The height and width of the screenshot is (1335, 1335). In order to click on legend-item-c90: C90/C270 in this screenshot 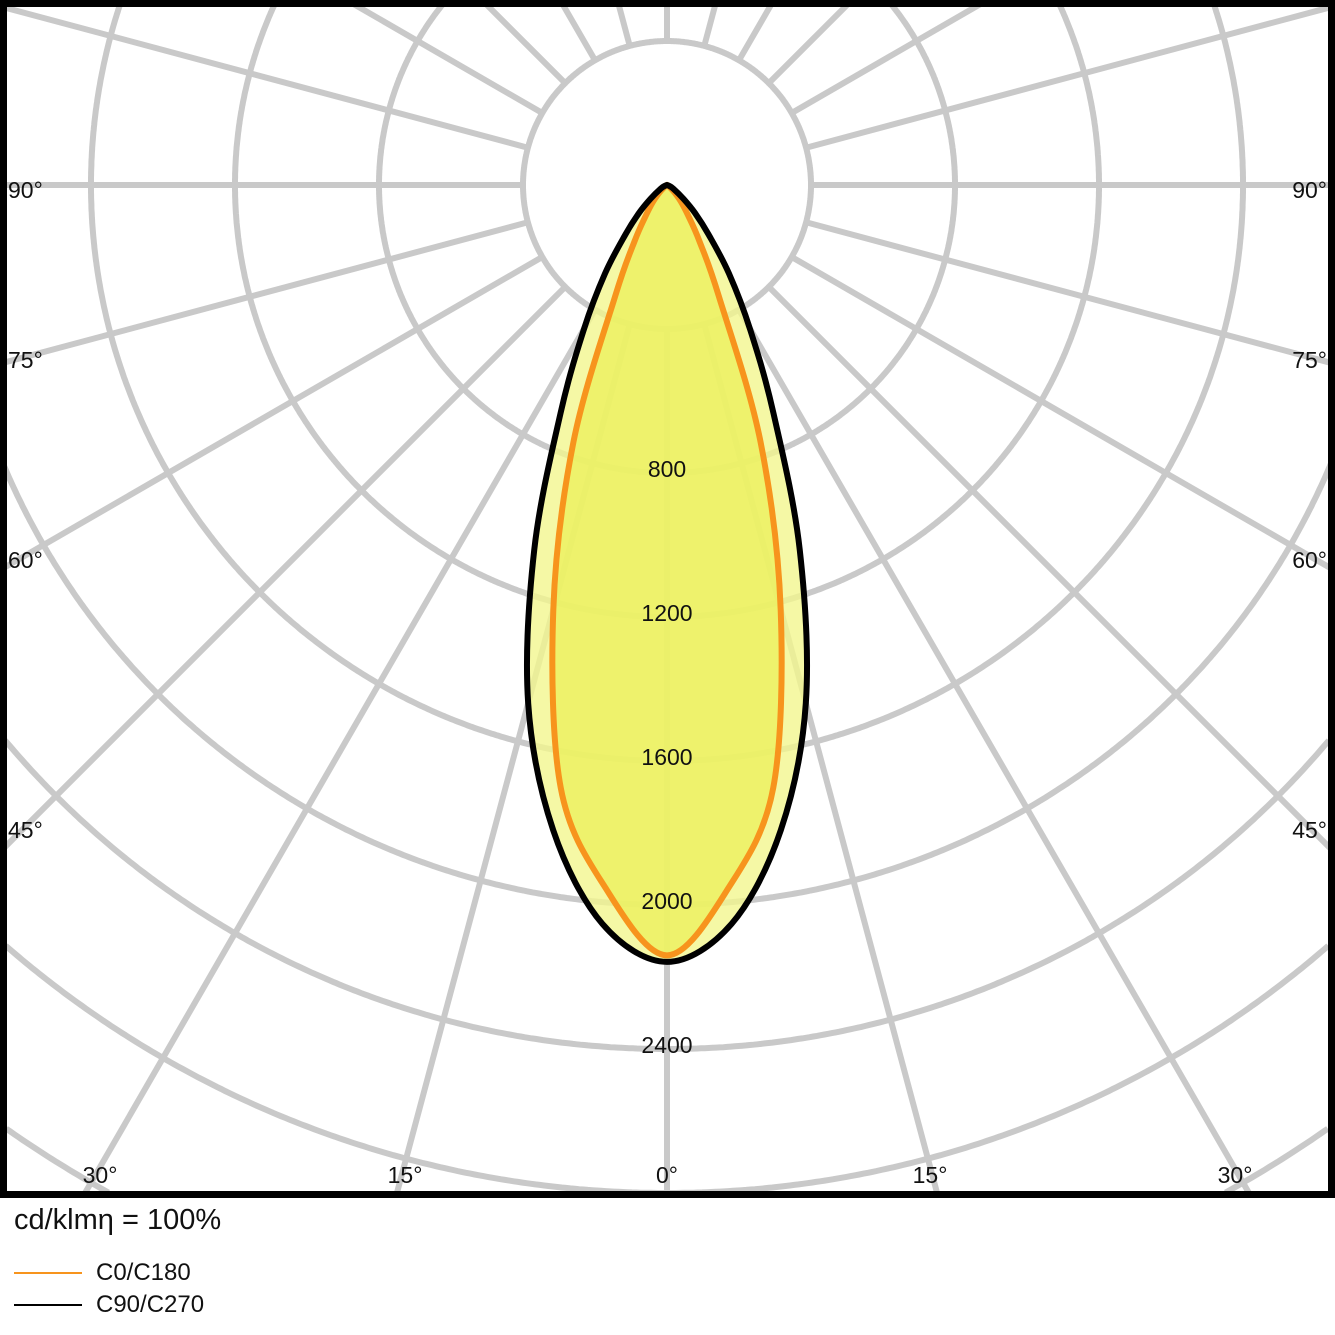, I will do `click(109, 1305)`.